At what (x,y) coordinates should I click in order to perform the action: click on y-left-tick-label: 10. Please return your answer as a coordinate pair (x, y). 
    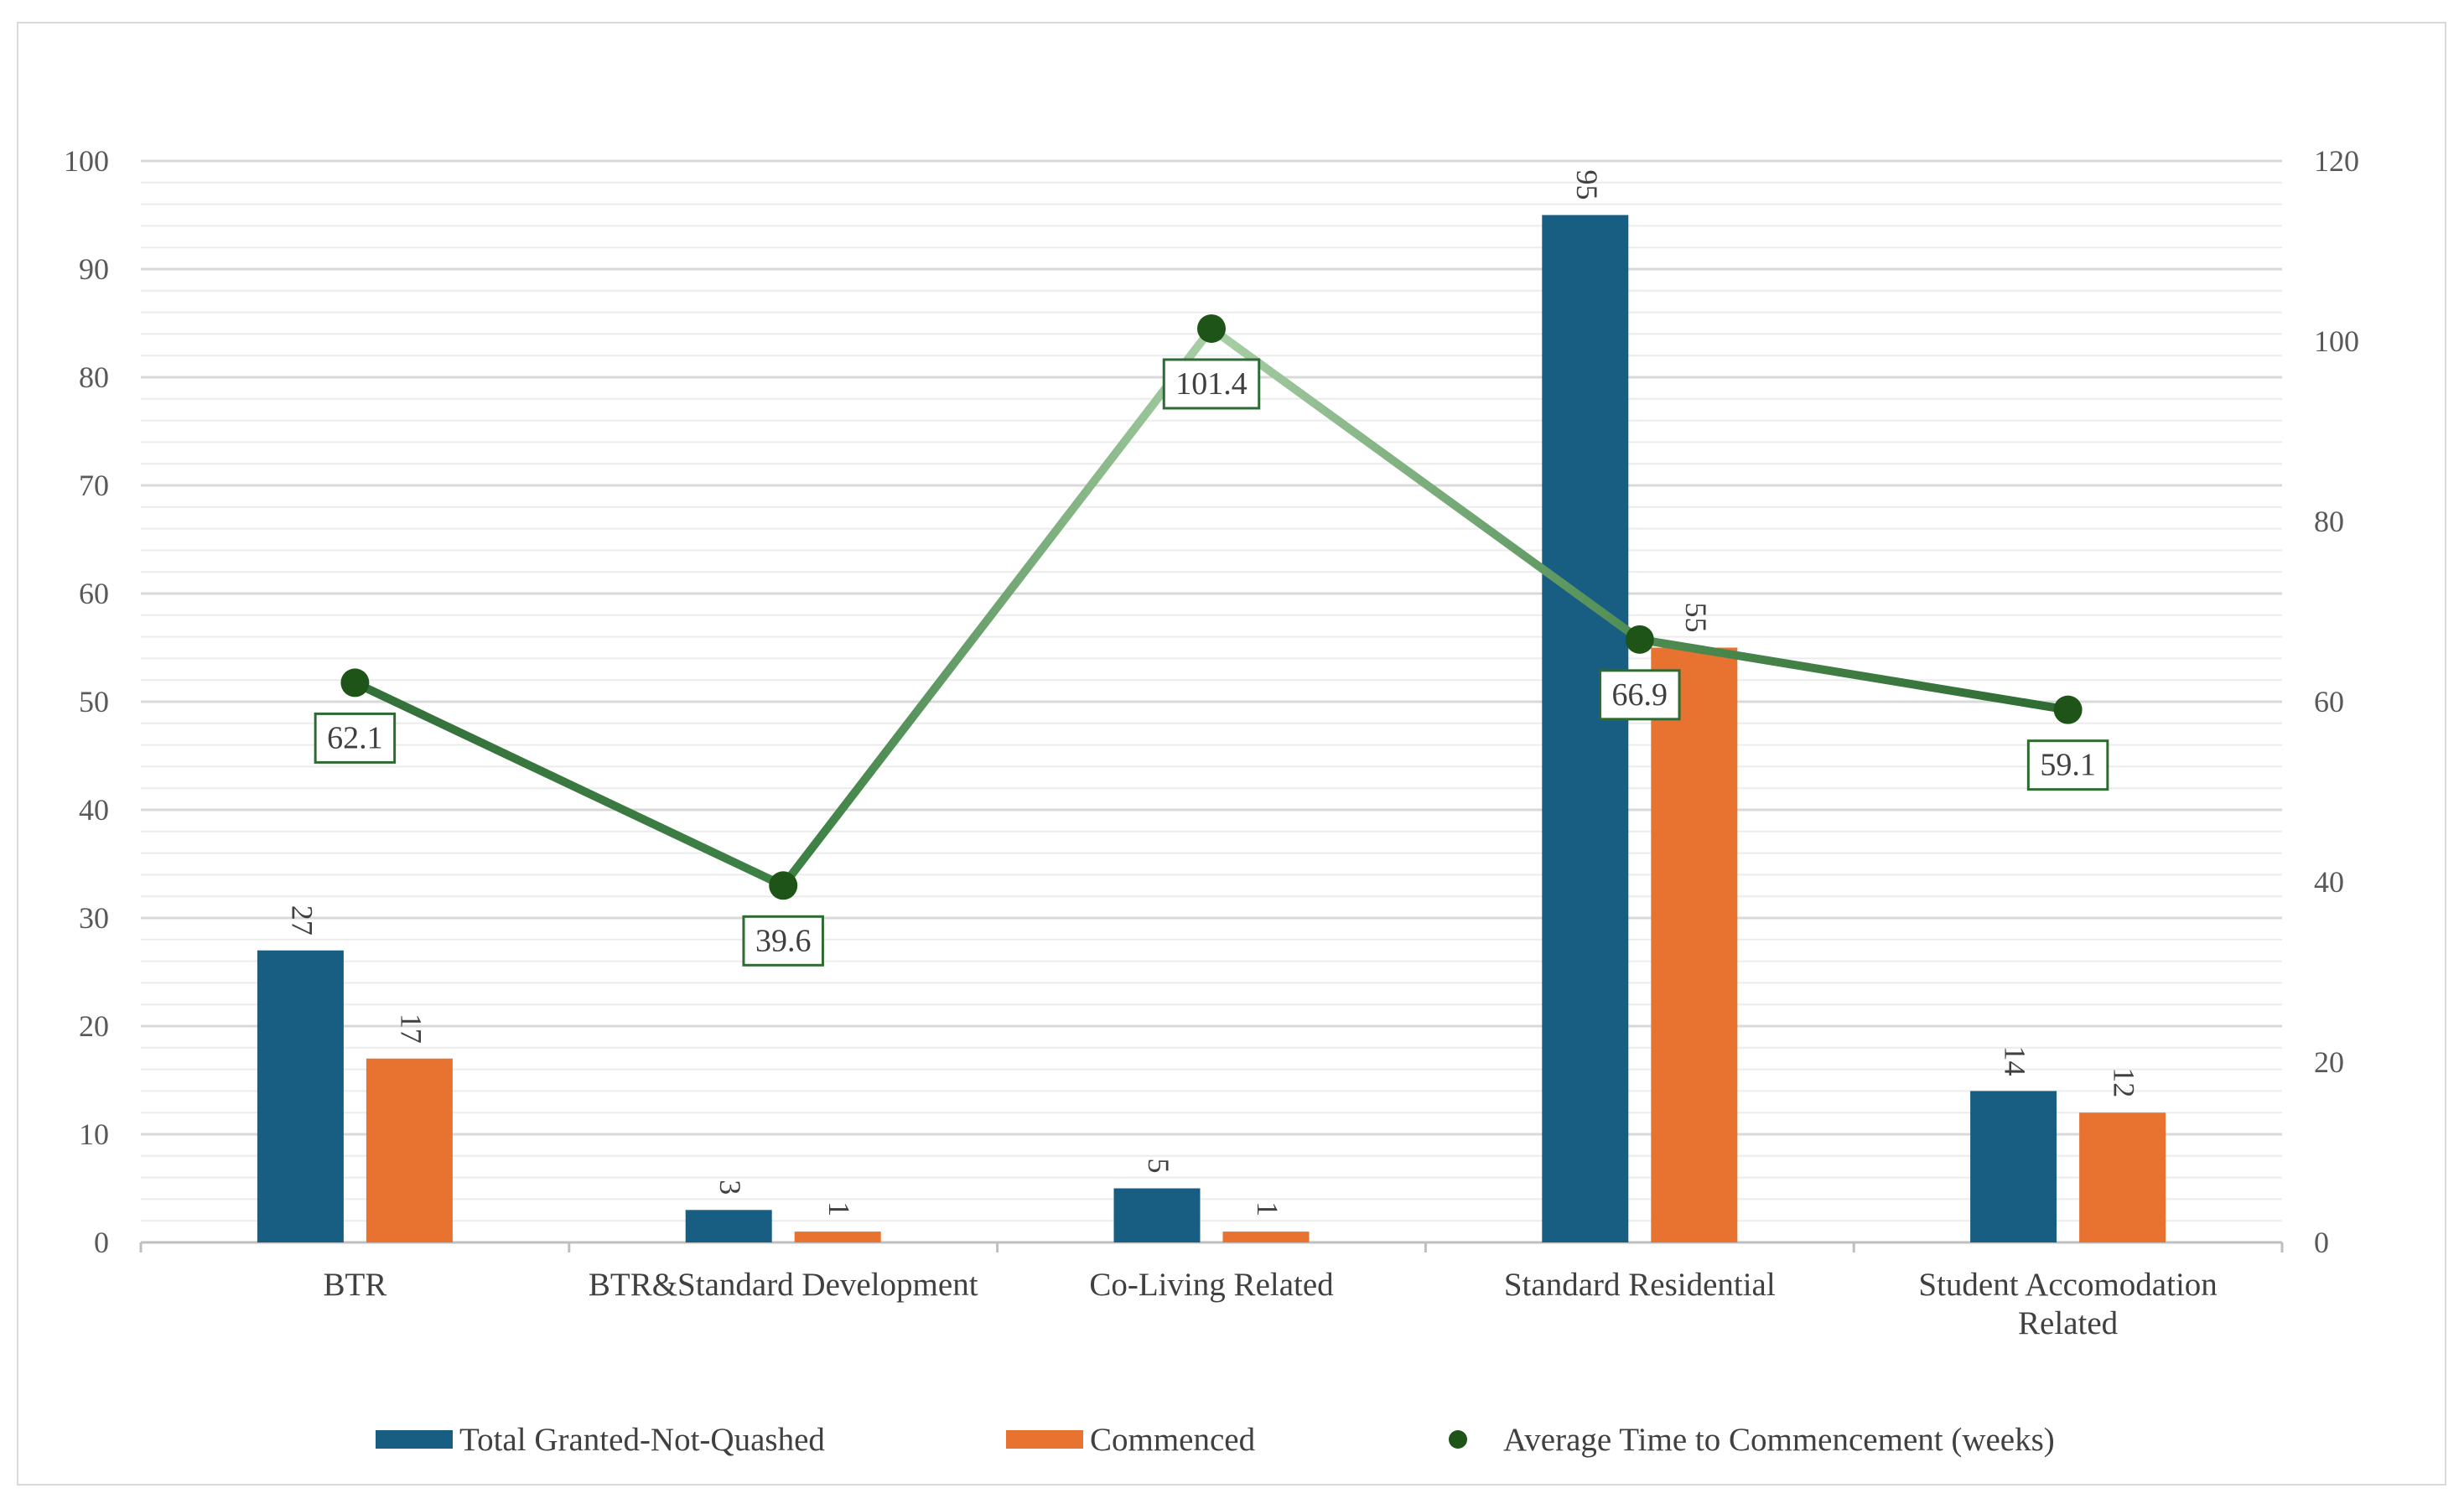
    Looking at the image, I should click on (94, 1134).